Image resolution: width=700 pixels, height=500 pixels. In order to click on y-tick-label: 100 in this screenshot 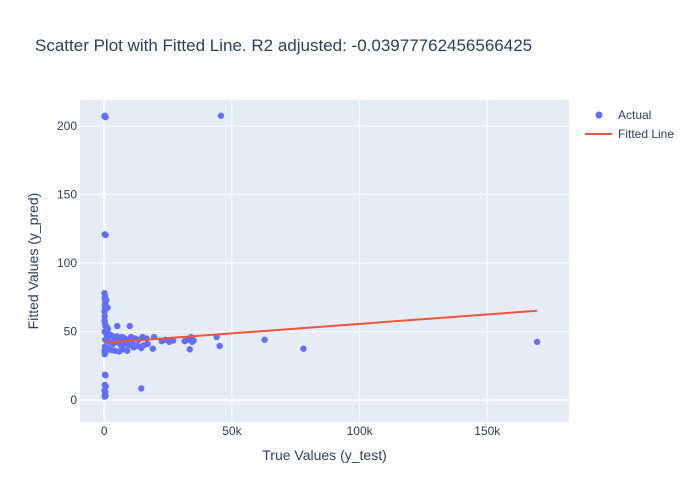, I will do `click(67, 263)`.